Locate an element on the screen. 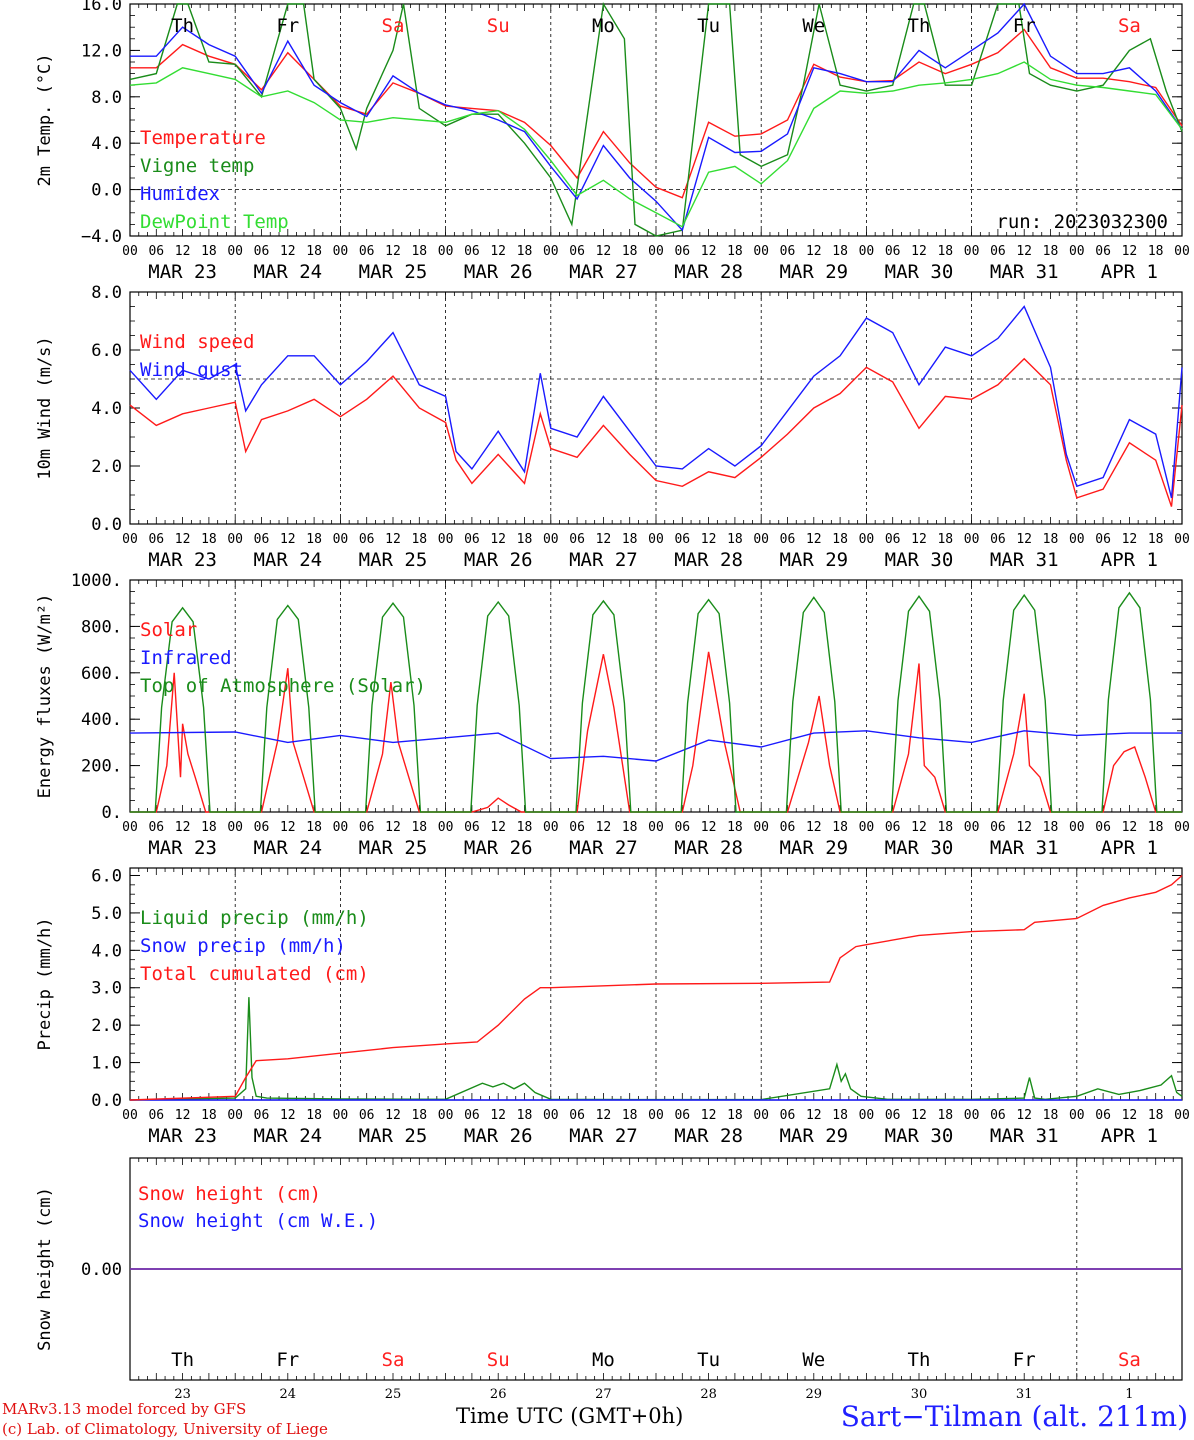 The height and width of the screenshot is (1440, 1194). y-tick-label: 400. is located at coordinates (101, 720).